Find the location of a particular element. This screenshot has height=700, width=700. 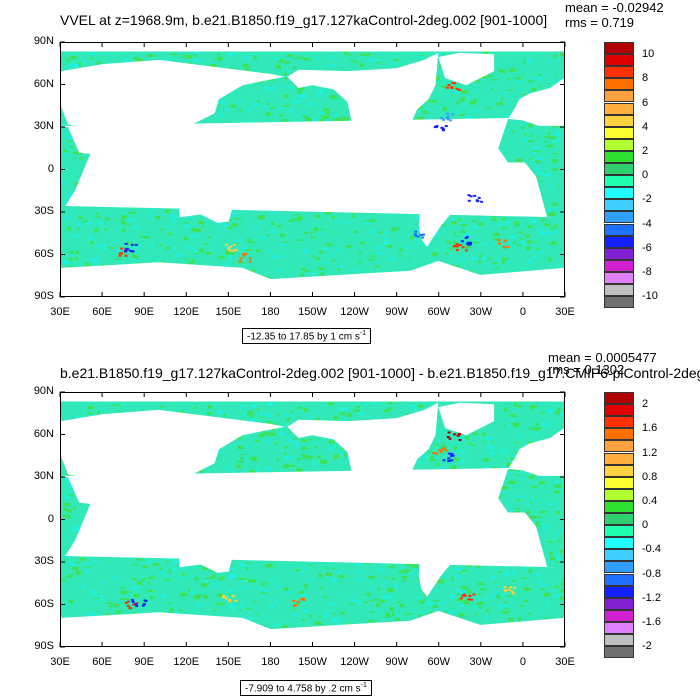

colorbar-label: 6 is located at coordinates (645, 102).